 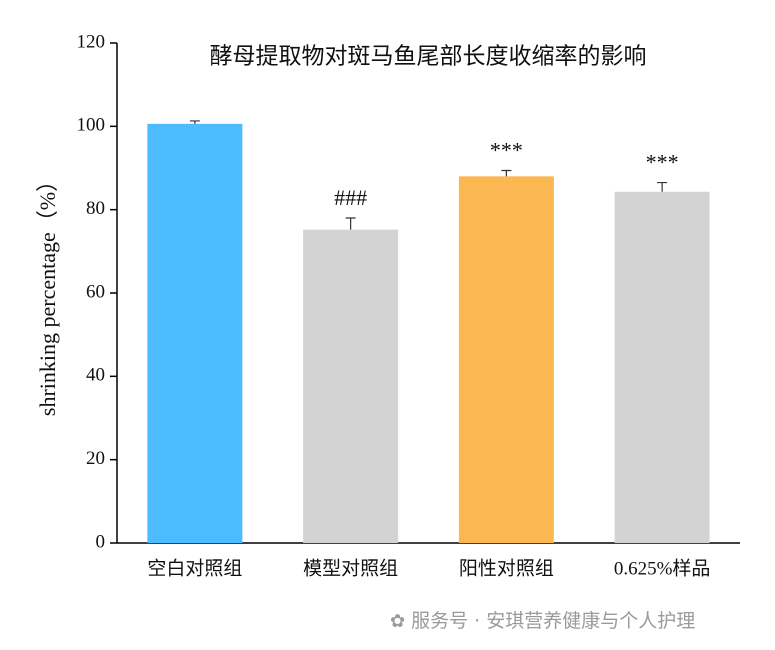 What do you see at coordinates (95, 291) in the screenshot?
I see `y-tick-label: 60` at bounding box center [95, 291].